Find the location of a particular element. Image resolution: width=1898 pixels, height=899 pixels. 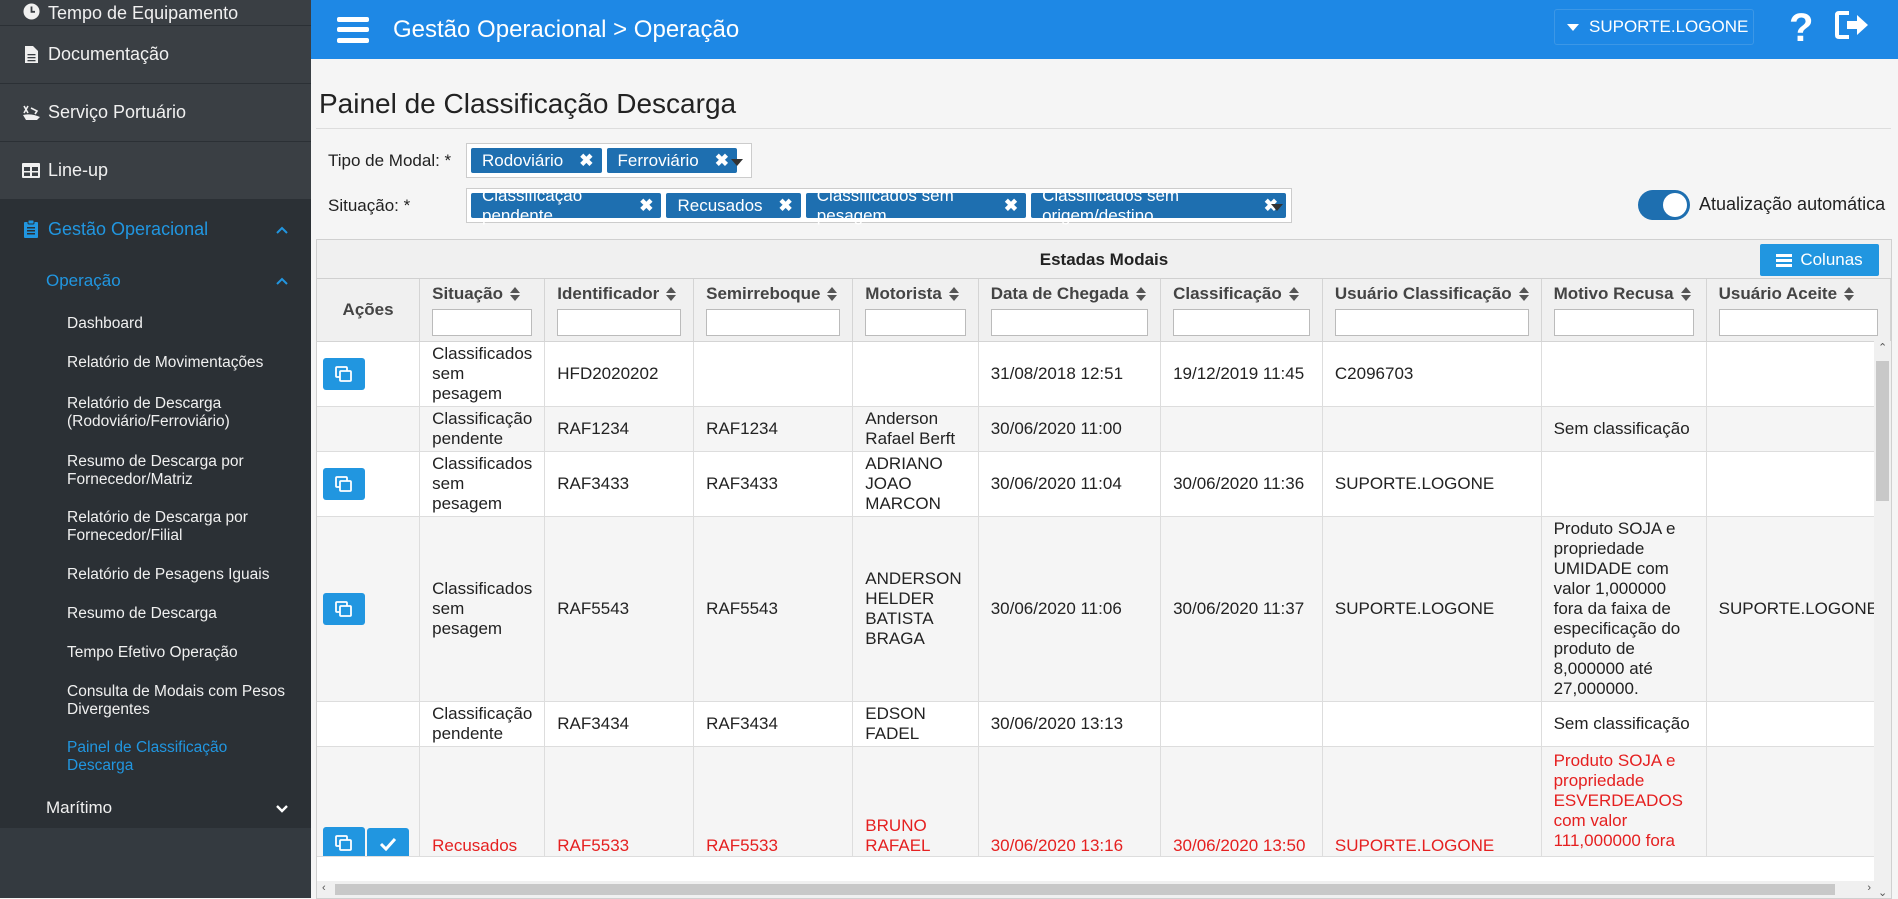

table-cell: Classificação pendente is located at coordinates (482, 724).